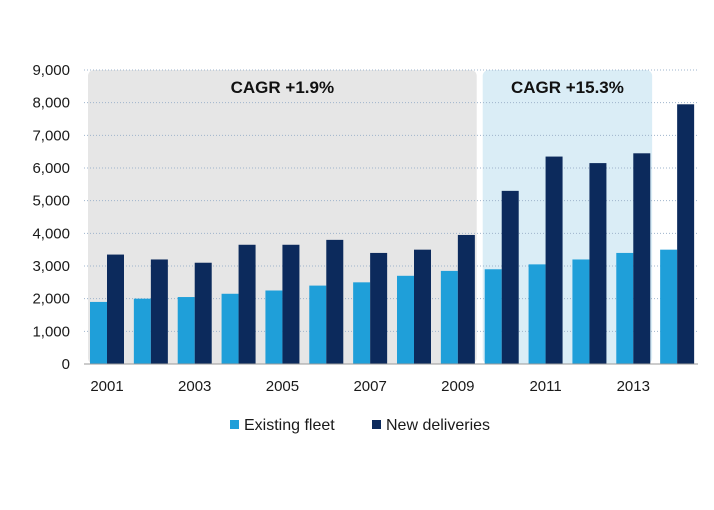 The width and height of the screenshot is (714, 510). Describe the element at coordinates (51, 70) in the screenshot. I see `y-tick-label: 9,000` at that location.